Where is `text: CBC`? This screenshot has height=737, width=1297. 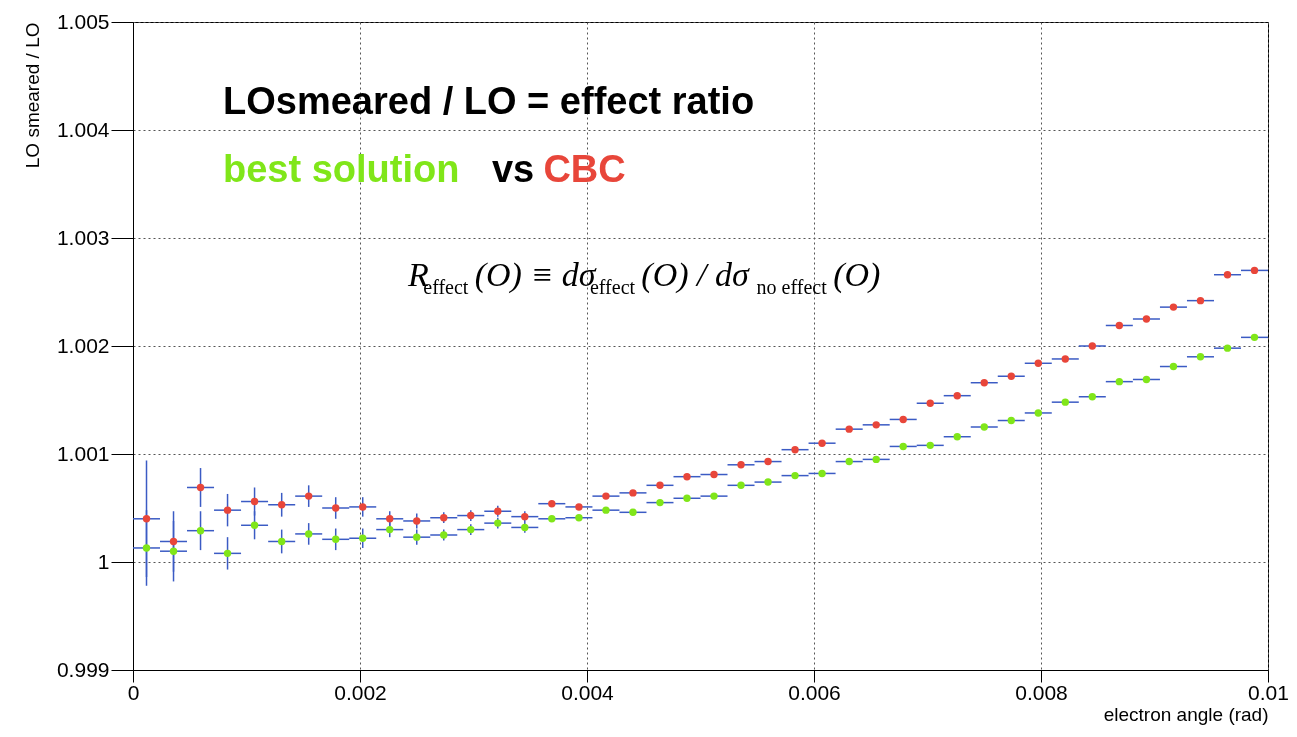
text: CBC is located at coordinates (584, 169).